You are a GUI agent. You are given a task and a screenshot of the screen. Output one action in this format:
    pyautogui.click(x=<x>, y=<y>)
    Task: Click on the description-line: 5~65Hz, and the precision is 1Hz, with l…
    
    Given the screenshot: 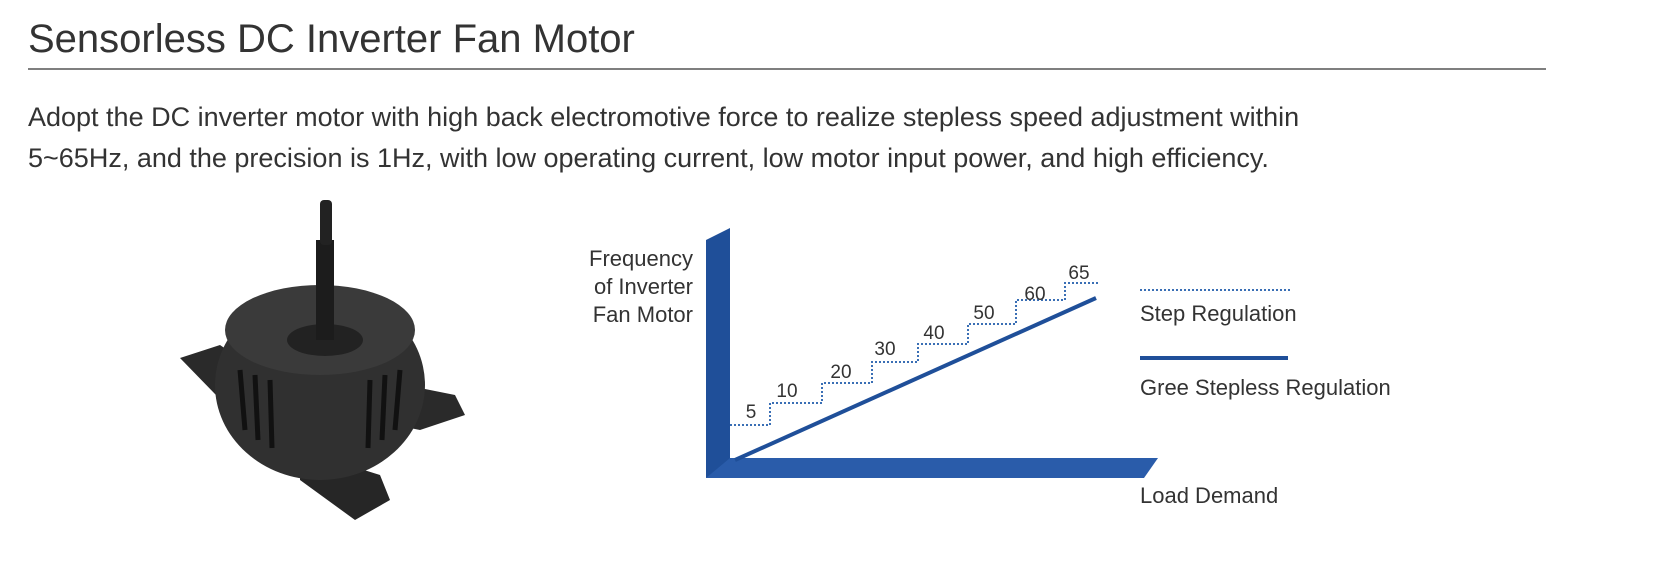 What is the action you would take?
    pyautogui.click(x=648, y=158)
    